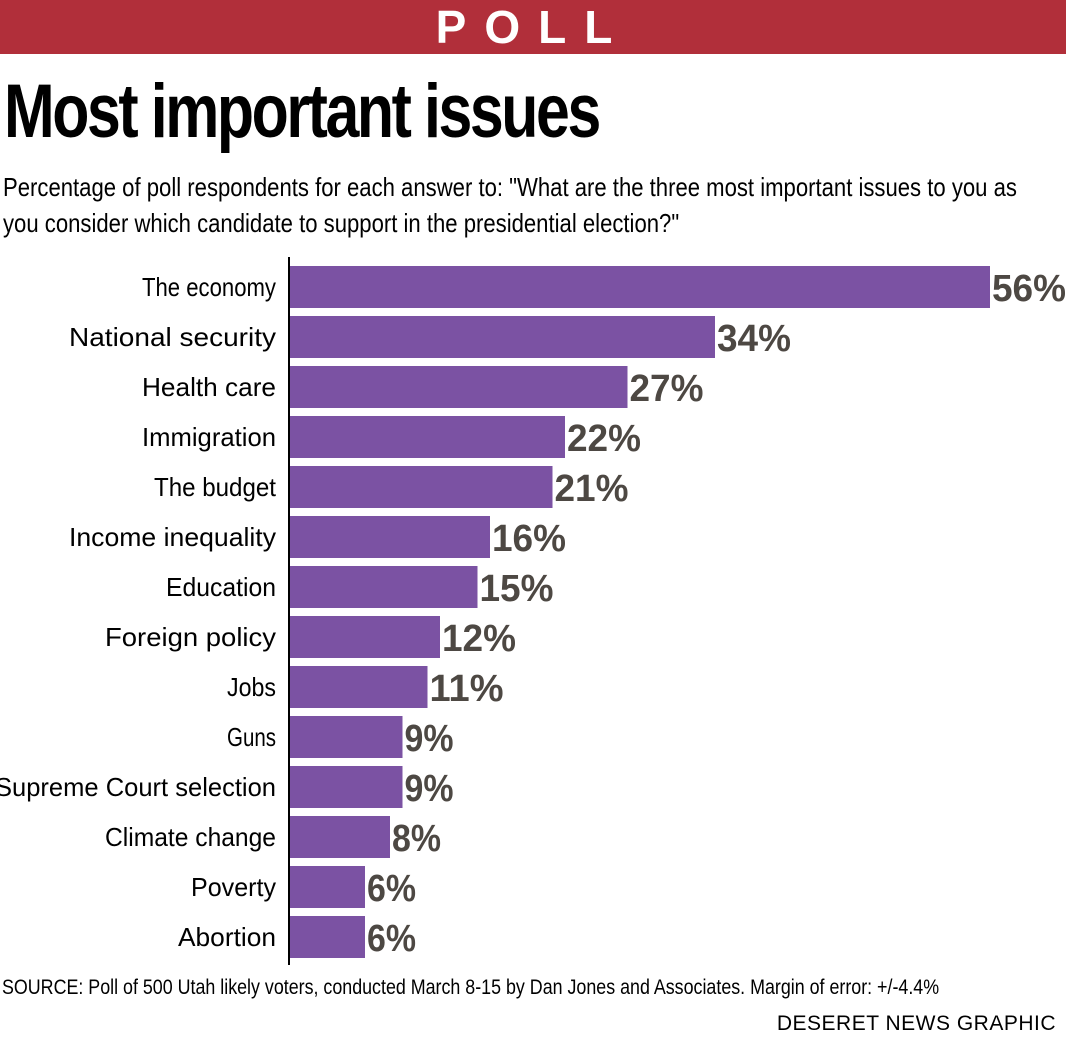 The height and width of the screenshot is (1041, 1078). Describe the element at coordinates (172, 537) in the screenshot. I see `category-label: Income inequality` at that location.